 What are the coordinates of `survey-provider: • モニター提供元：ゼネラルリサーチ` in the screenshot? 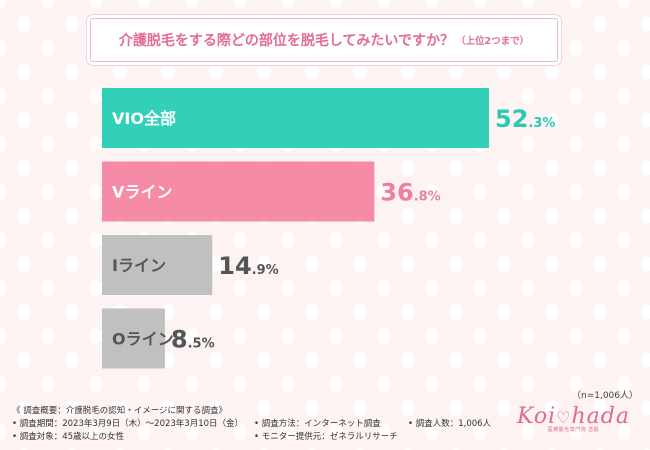 It's located at (326, 437).